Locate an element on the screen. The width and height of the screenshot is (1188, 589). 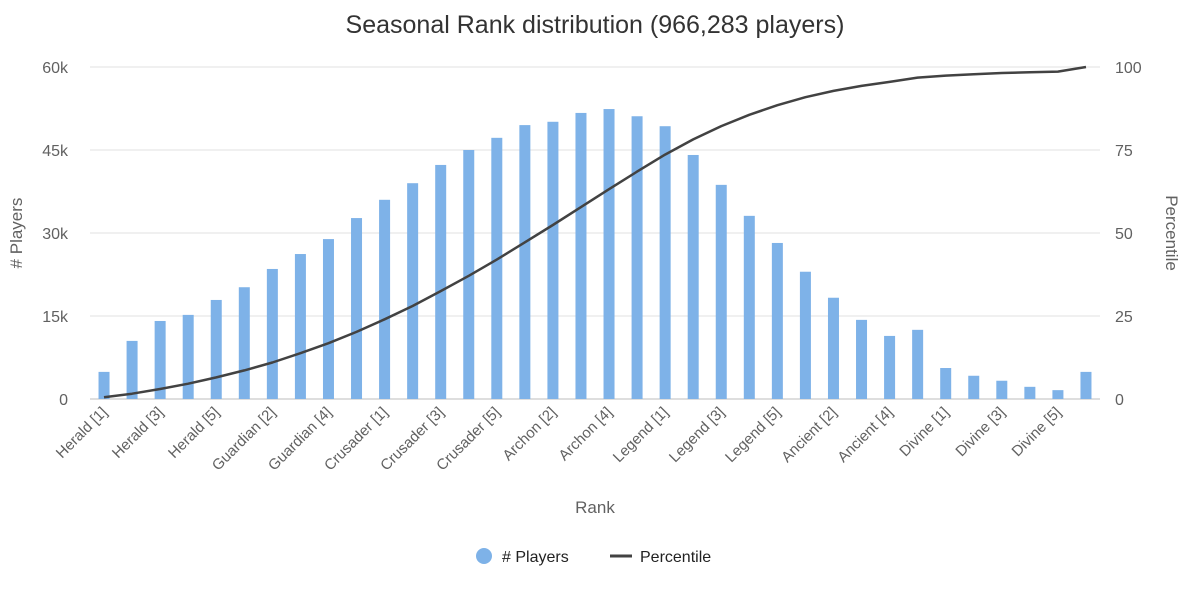
legend-label-players: # Players is located at coordinates (535, 557).